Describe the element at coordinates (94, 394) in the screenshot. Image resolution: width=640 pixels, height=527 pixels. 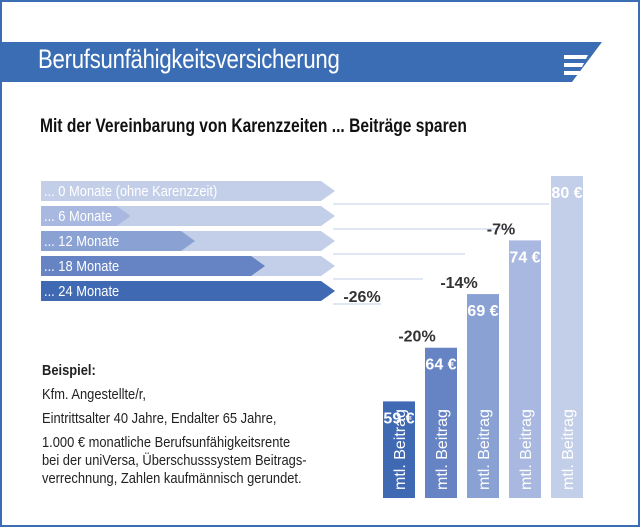
I see `example-line: Kfm. Angestellte/r,` at that location.